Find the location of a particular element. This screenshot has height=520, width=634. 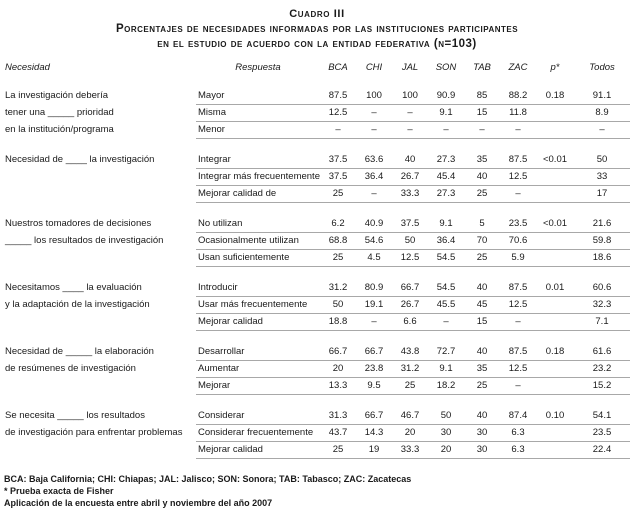

table-row: en la institución/programa Menor – – – – – – – is located at coordinates (317, 130).